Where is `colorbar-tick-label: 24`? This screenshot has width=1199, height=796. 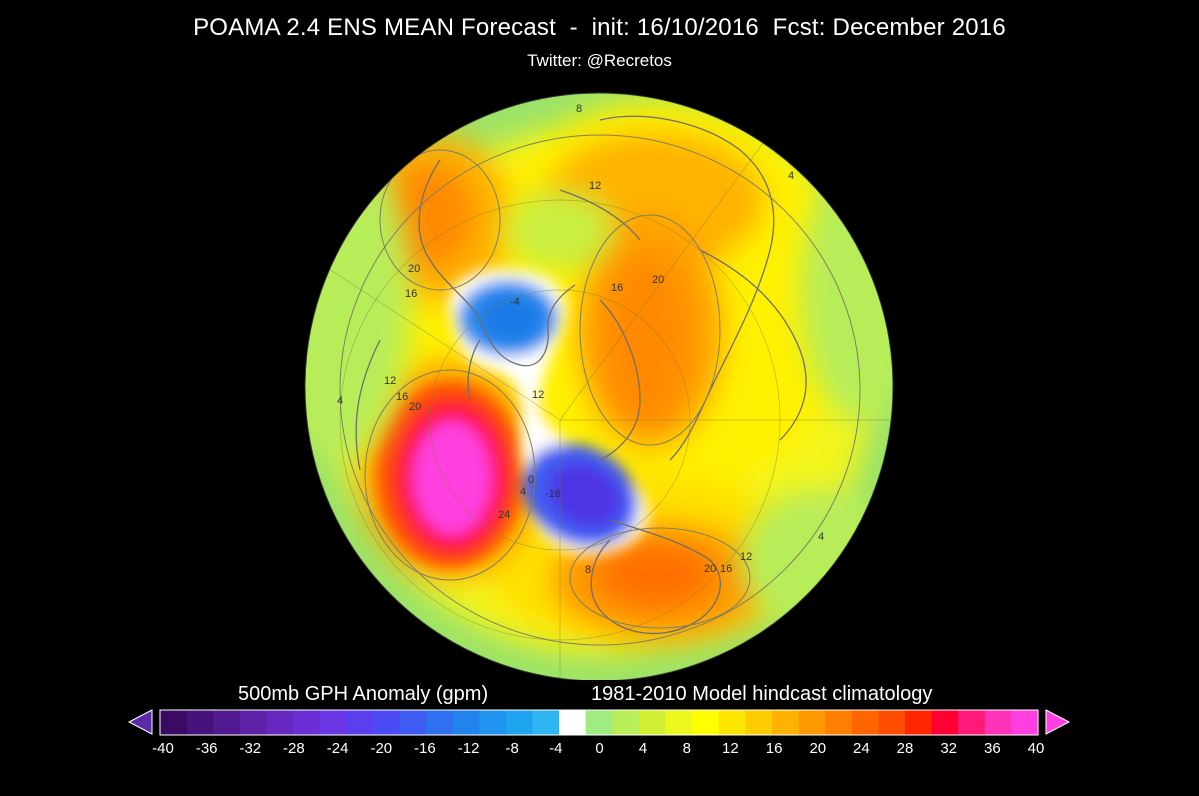
colorbar-tick-label: 24 is located at coordinates (861, 748).